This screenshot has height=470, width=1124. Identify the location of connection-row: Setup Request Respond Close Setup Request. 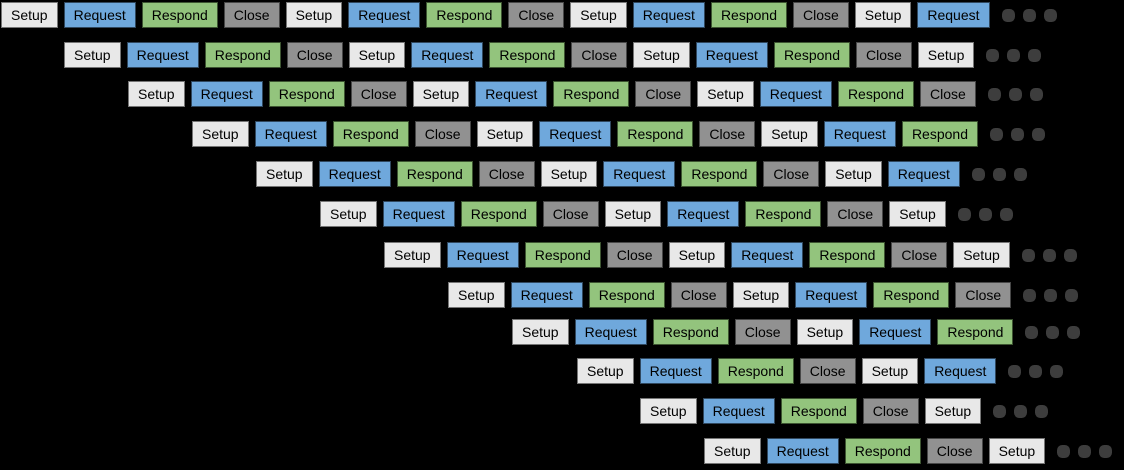
(820, 371).